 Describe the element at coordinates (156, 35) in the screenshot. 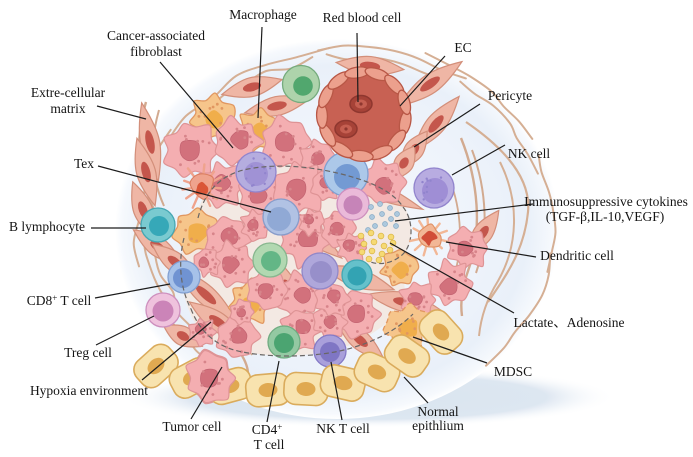

I see `svg-text: Cancer-associated` at that location.